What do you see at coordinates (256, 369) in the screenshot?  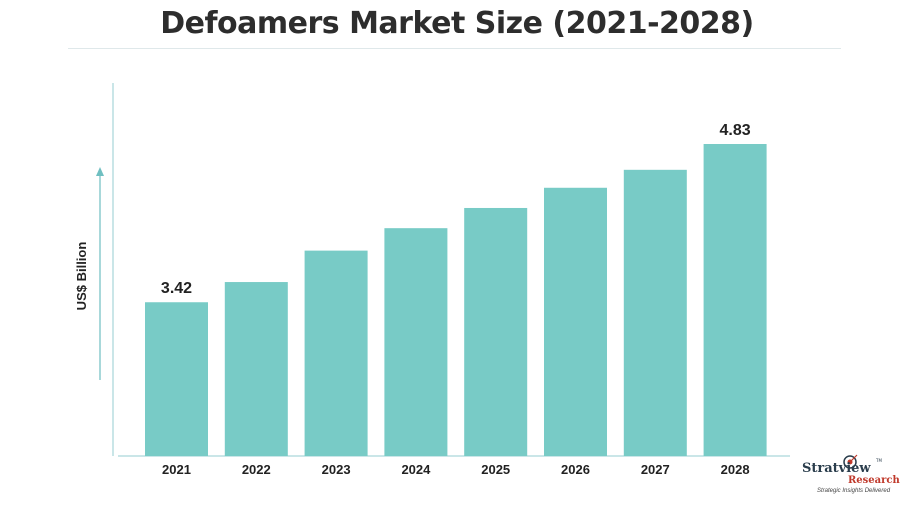 I see `bar-2022` at bounding box center [256, 369].